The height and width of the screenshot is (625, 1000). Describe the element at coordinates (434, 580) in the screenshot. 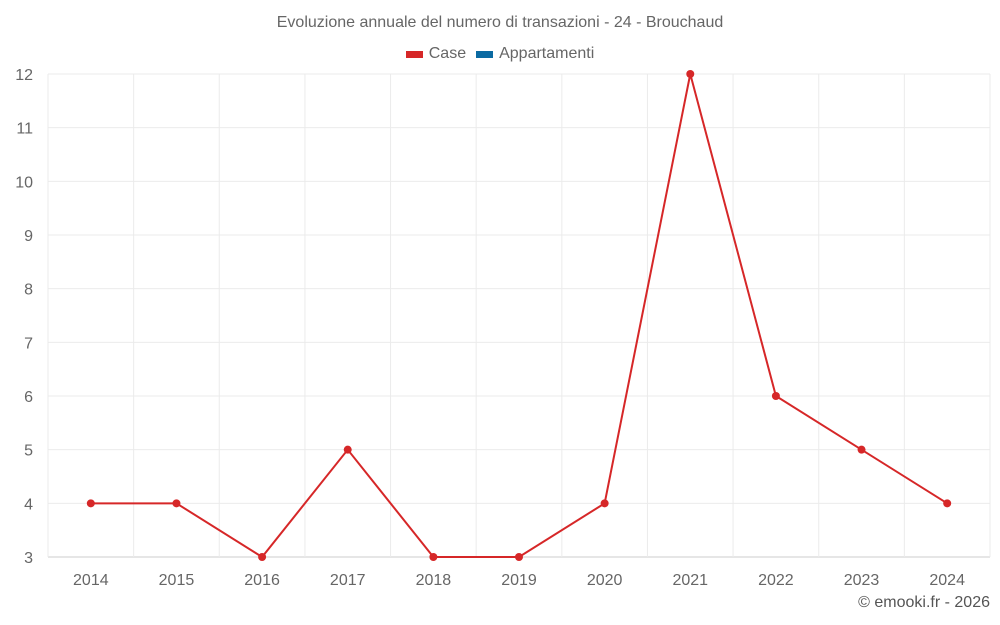

I see `x-tick-label: 2018` at that location.